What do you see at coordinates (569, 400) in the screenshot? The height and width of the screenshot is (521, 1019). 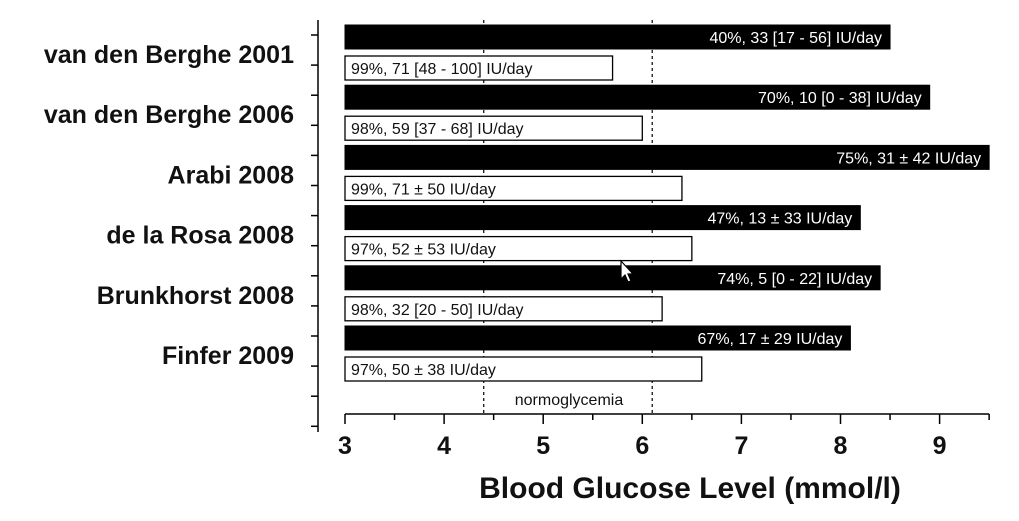 I see `normoglycemia-label: normoglycemia` at bounding box center [569, 400].